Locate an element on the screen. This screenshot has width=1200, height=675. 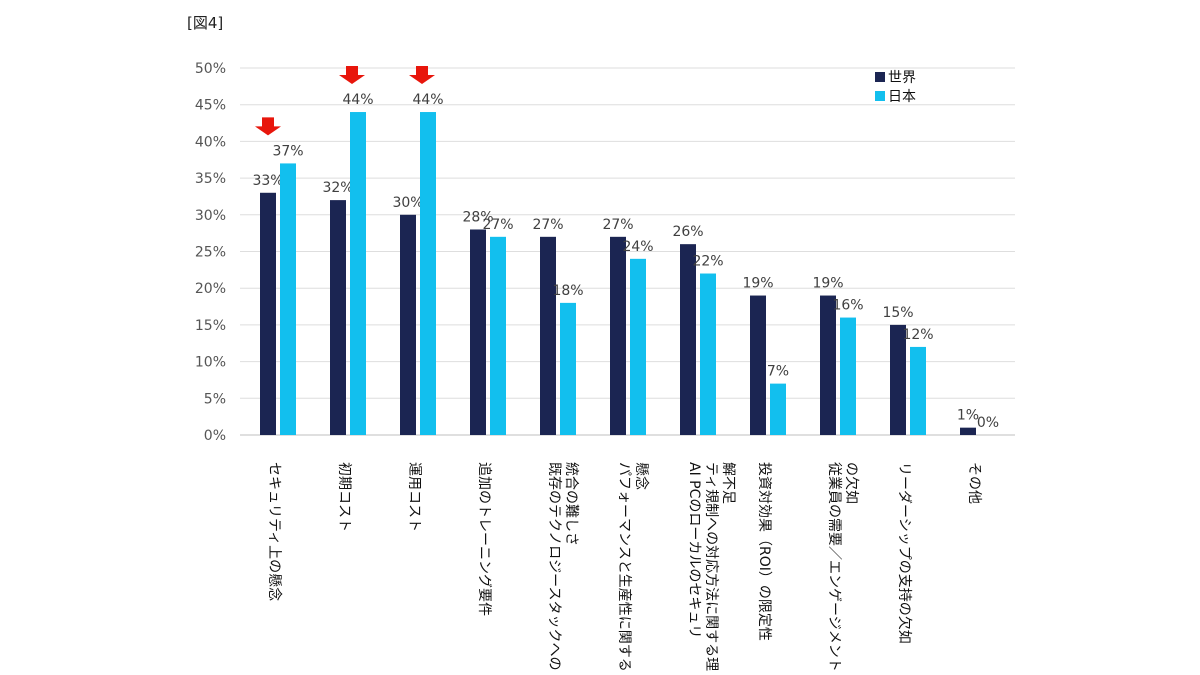
y-tick-label: 35% is located at coordinates (210, 179).